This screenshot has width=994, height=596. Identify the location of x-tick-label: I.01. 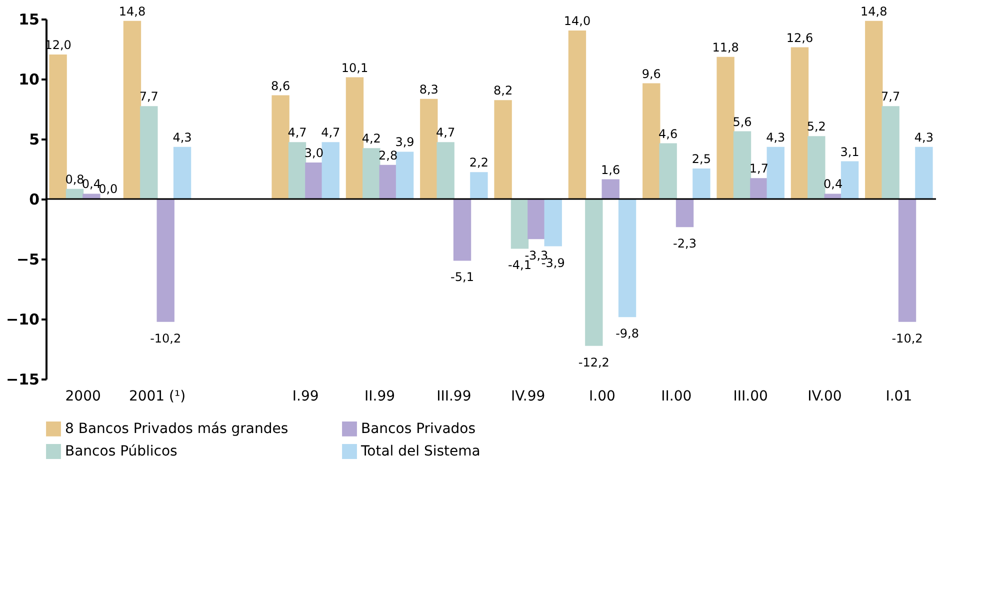
(899, 396).